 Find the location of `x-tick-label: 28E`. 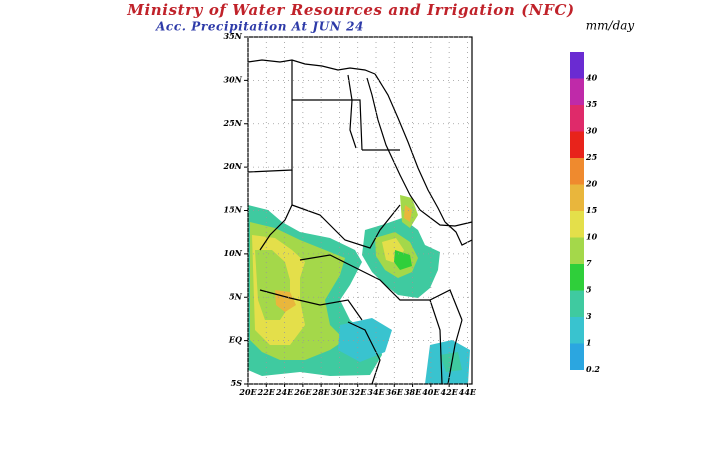

x-tick-label: 28E is located at coordinates (321, 392).